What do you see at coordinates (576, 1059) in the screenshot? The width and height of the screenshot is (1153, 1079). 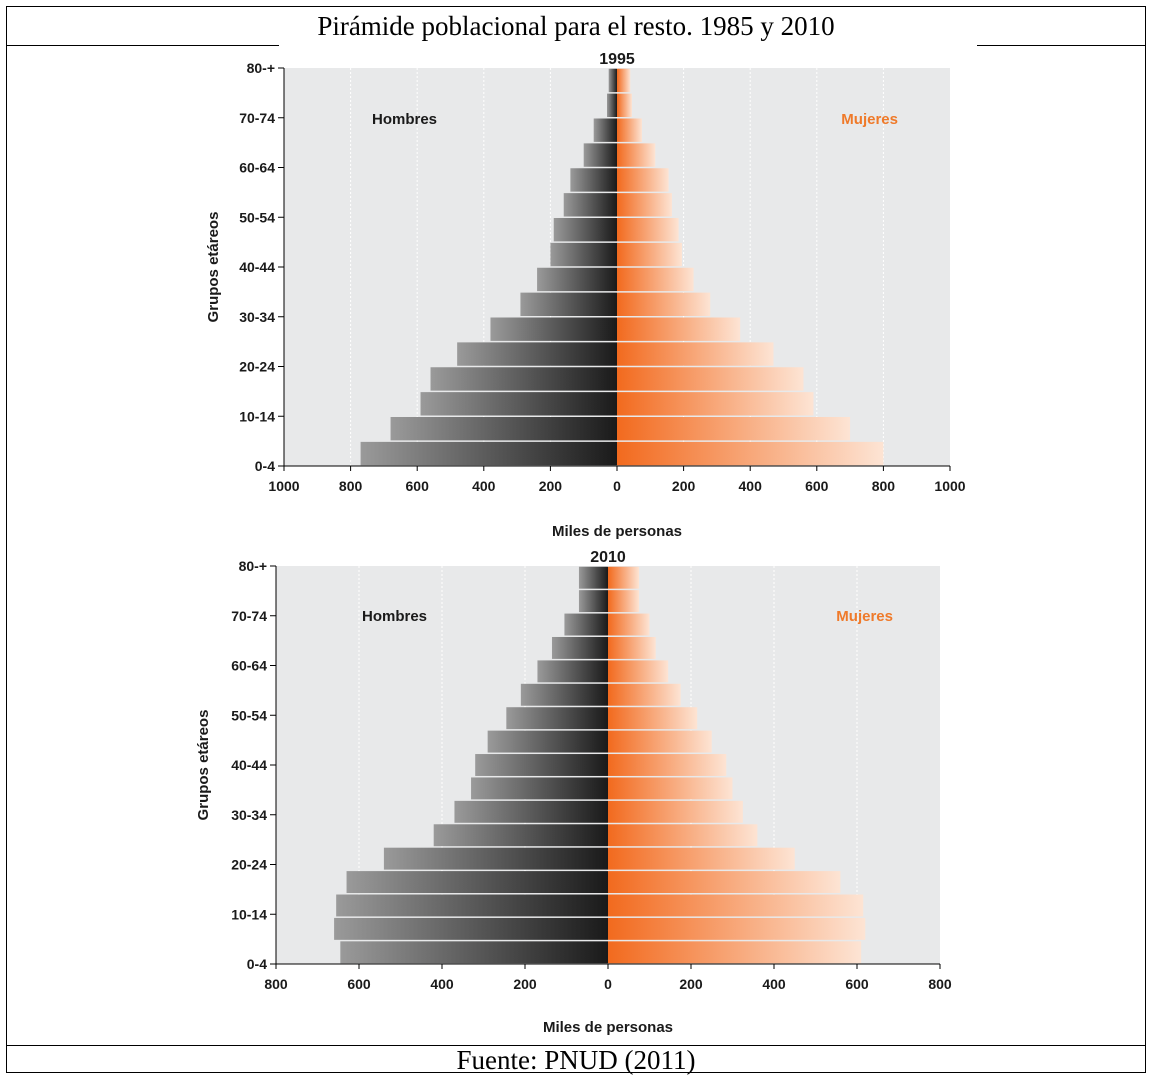 I see `figure-source: Fuente: PNUD (2011)` at bounding box center [576, 1059].